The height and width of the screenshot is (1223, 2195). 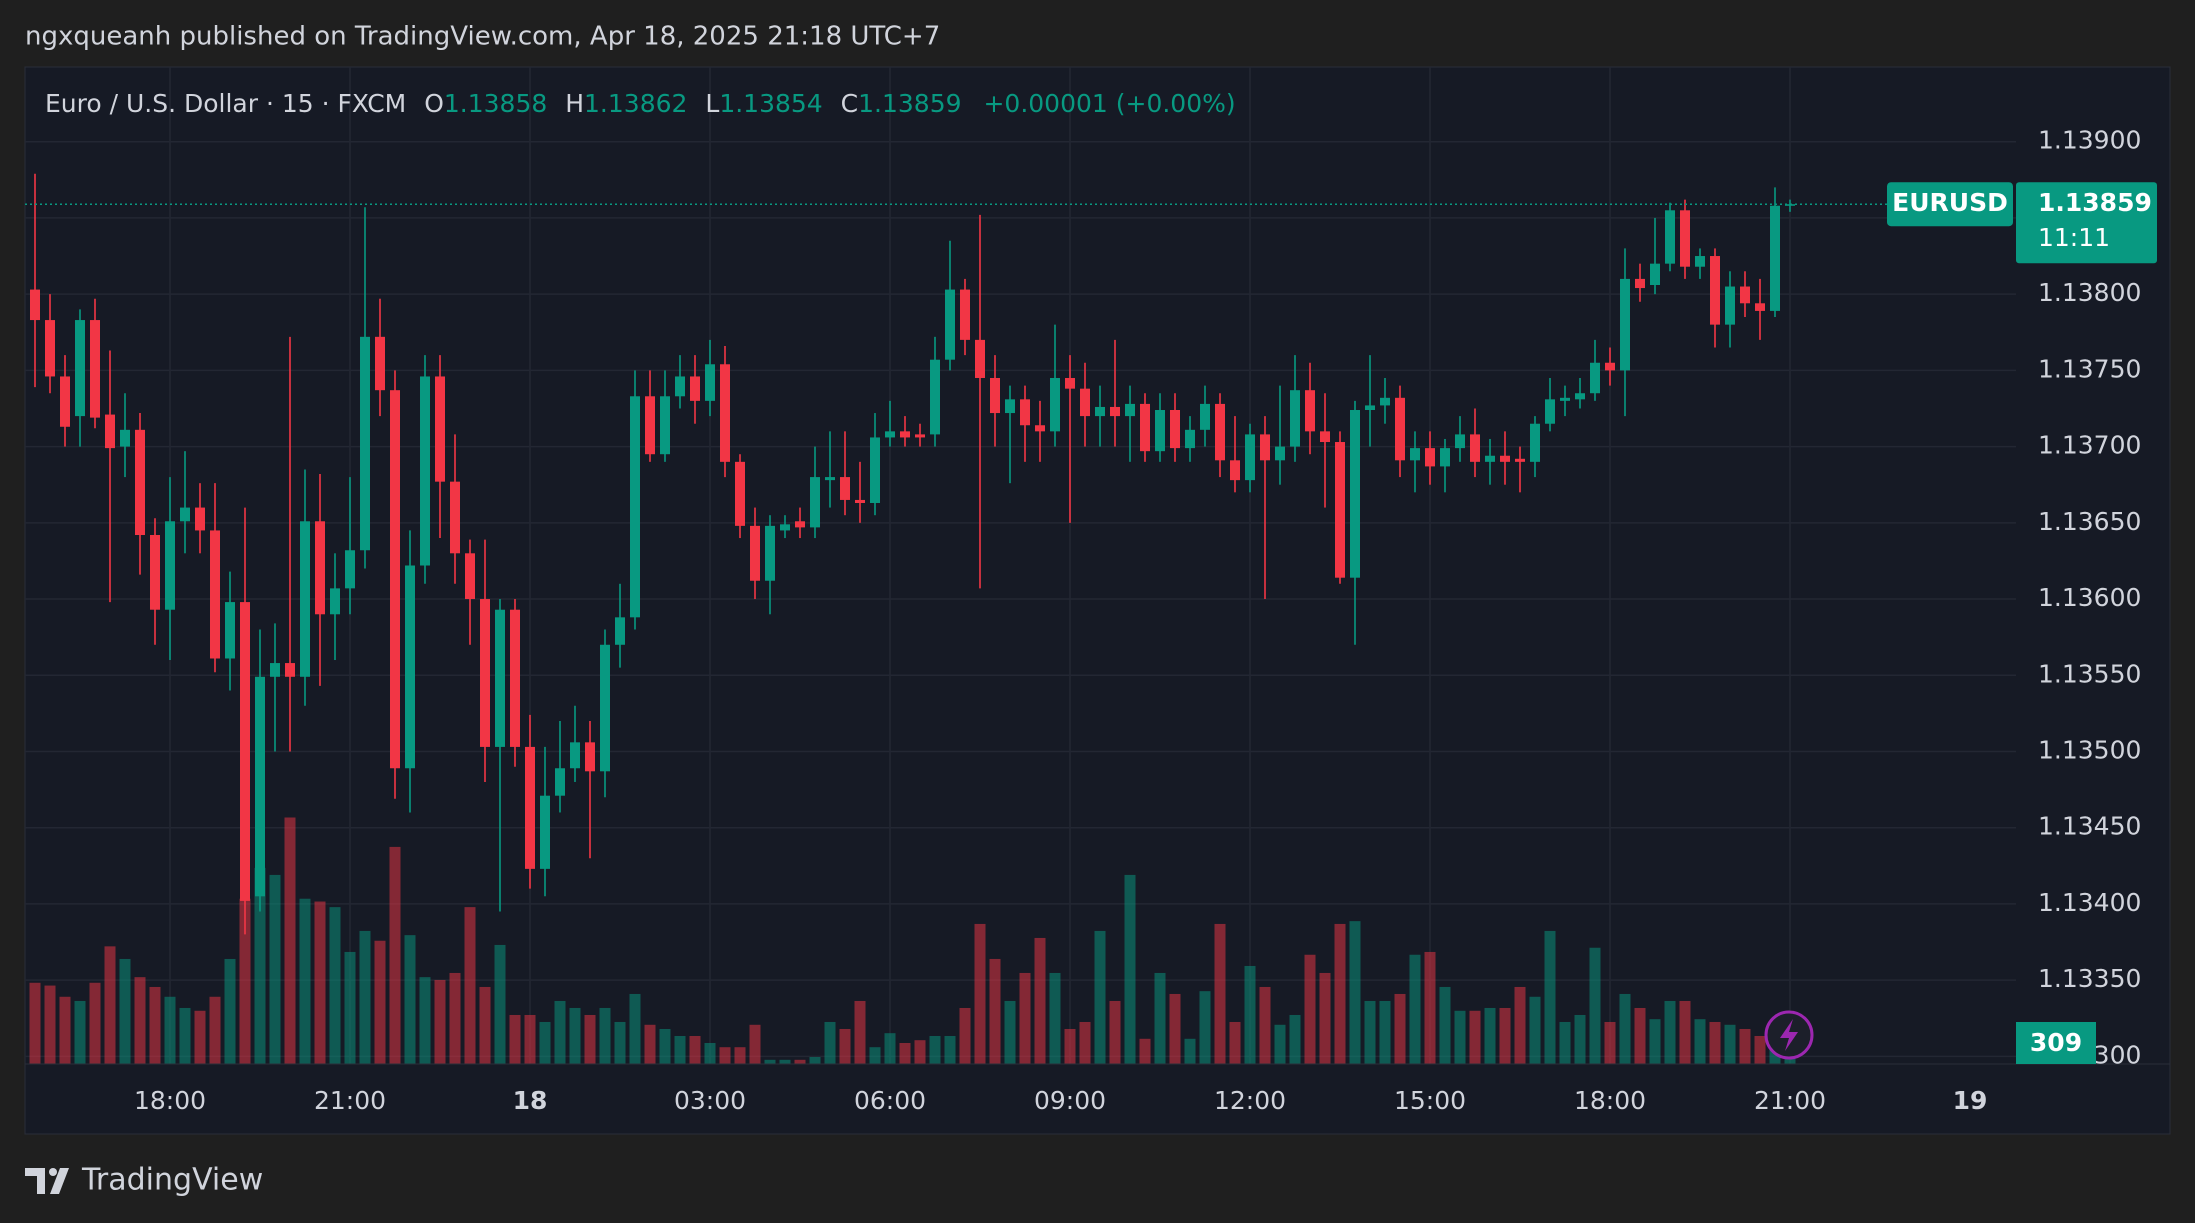 I want to click on x-tick-label: 18, so click(x=530, y=1100).